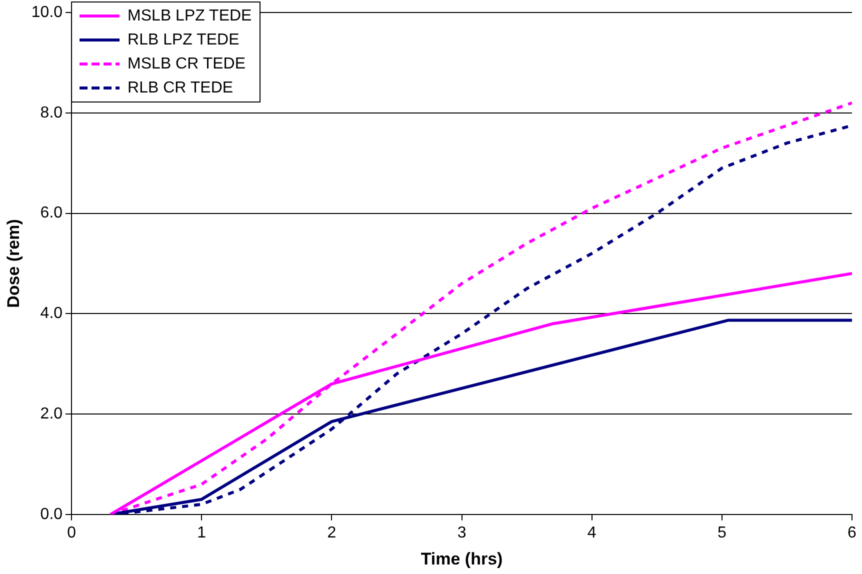 This screenshot has height=574, width=862. What do you see at coordinates (184, 39) in the screenshot?
I see `legend-label: RLB LPZ TEDE` at bounding box center [184, 39].